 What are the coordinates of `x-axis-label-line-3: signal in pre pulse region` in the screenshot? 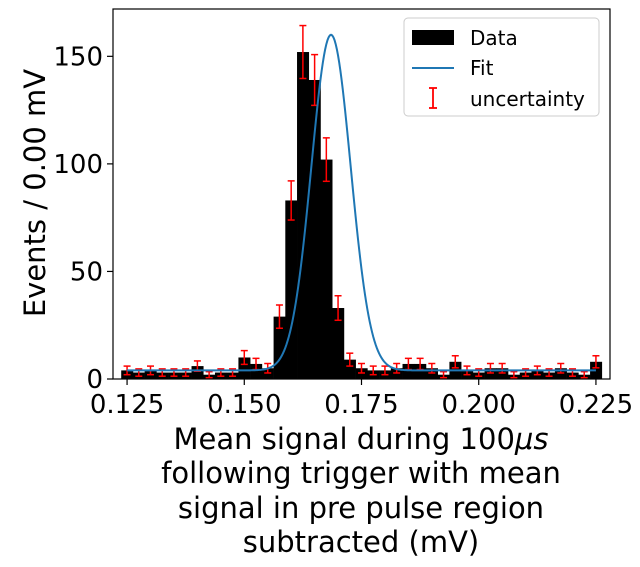 It's located at (361, 508).